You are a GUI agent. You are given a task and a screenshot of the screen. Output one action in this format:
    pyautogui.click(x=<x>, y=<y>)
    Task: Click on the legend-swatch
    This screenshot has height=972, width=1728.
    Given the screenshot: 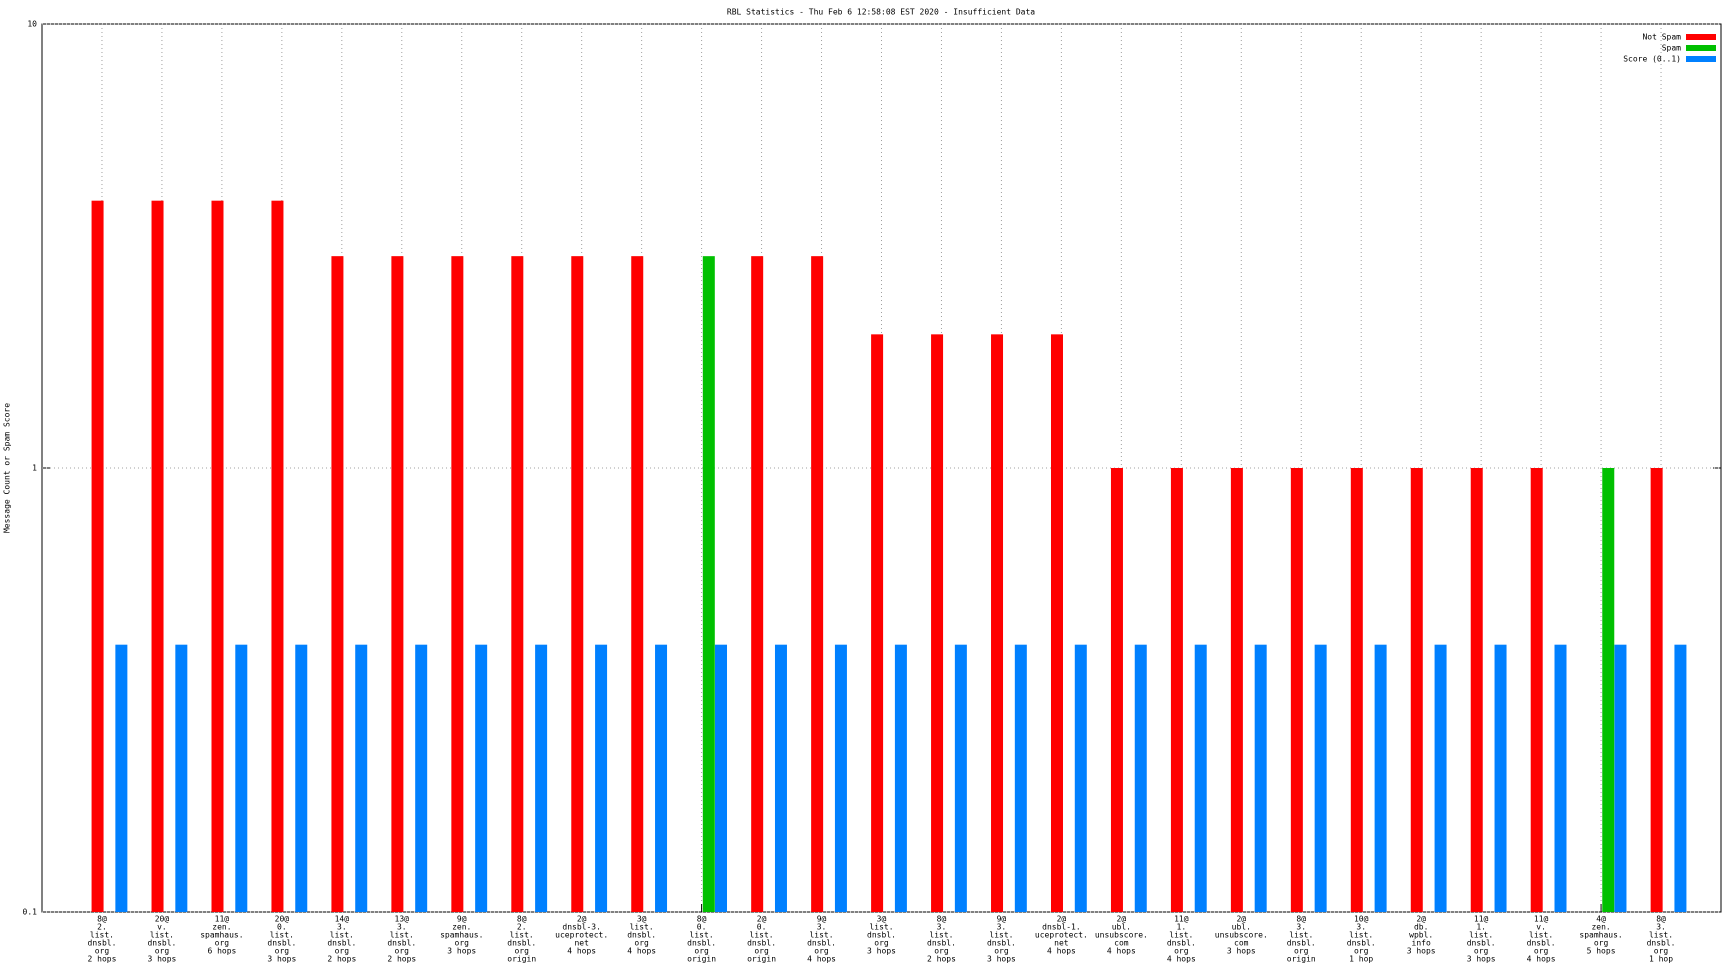 What is the action you would take?
    pyautogui.click(x=1701, y=37)
    